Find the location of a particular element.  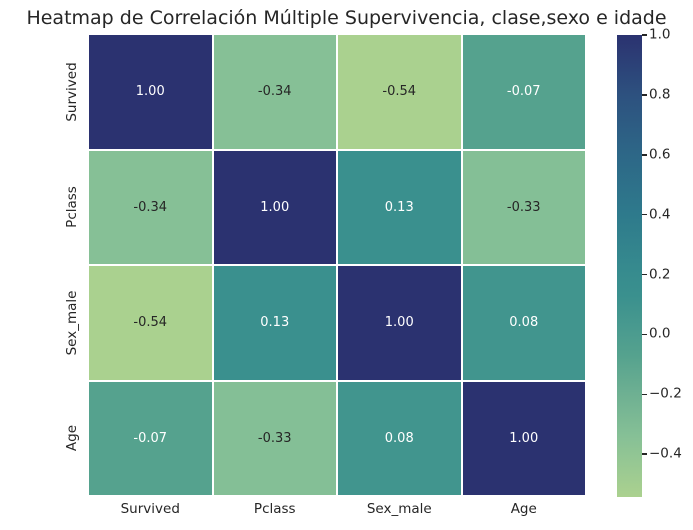

x-tick-label: Survived is located at coordinates (150, 509).